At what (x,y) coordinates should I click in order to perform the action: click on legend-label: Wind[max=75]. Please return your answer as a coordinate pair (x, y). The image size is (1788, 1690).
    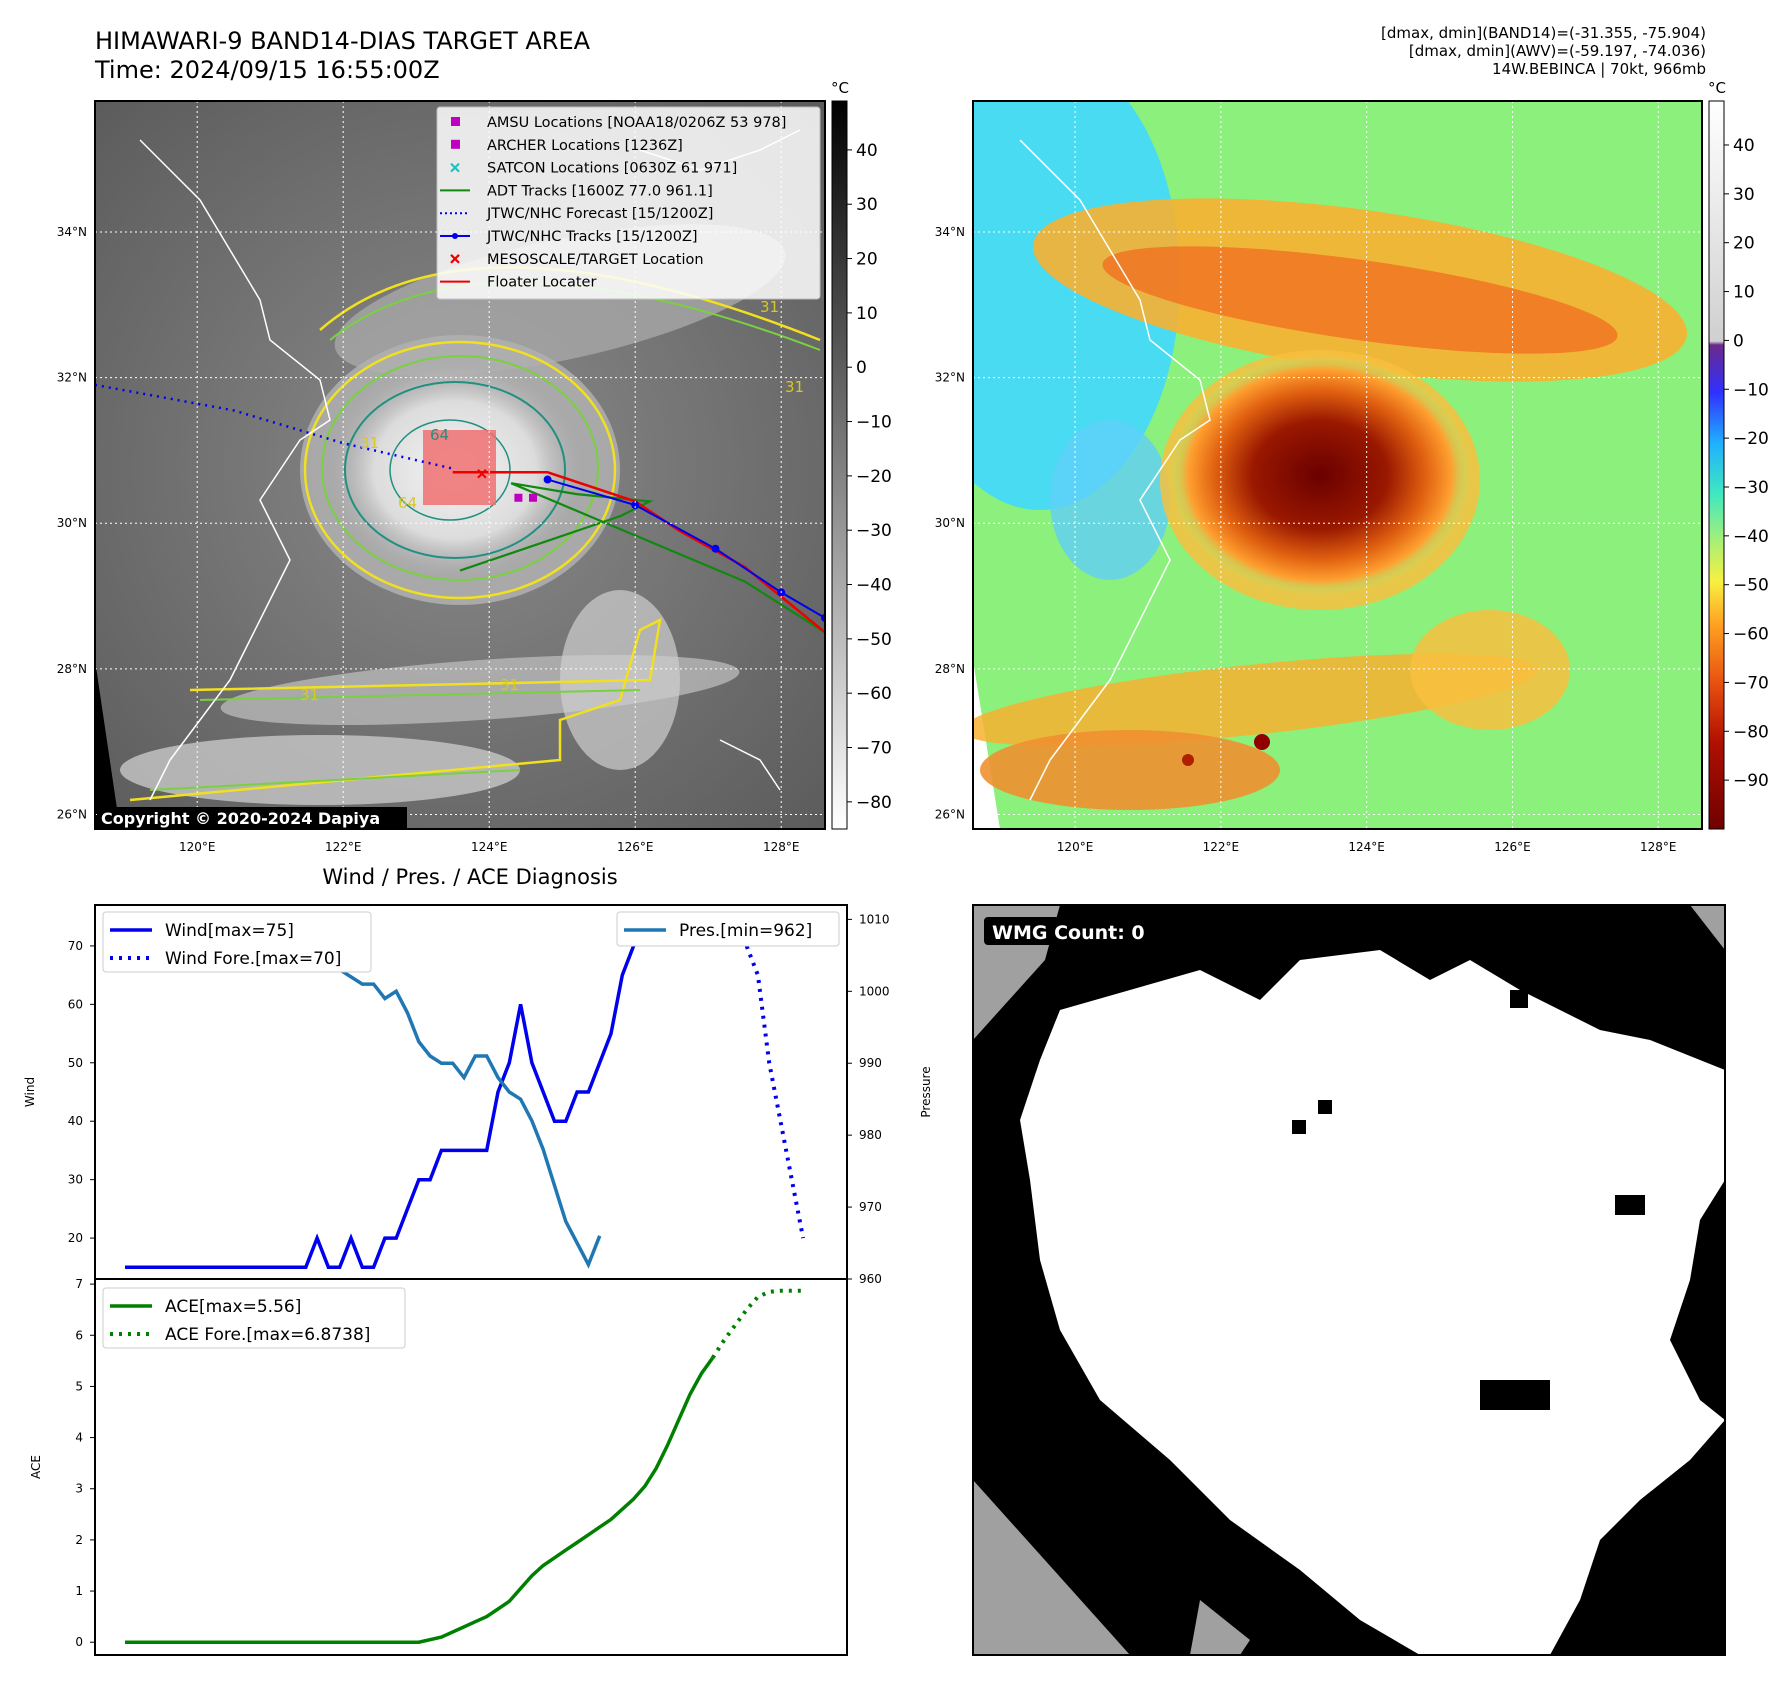
    Looking at the image, I should click on (229, 931).